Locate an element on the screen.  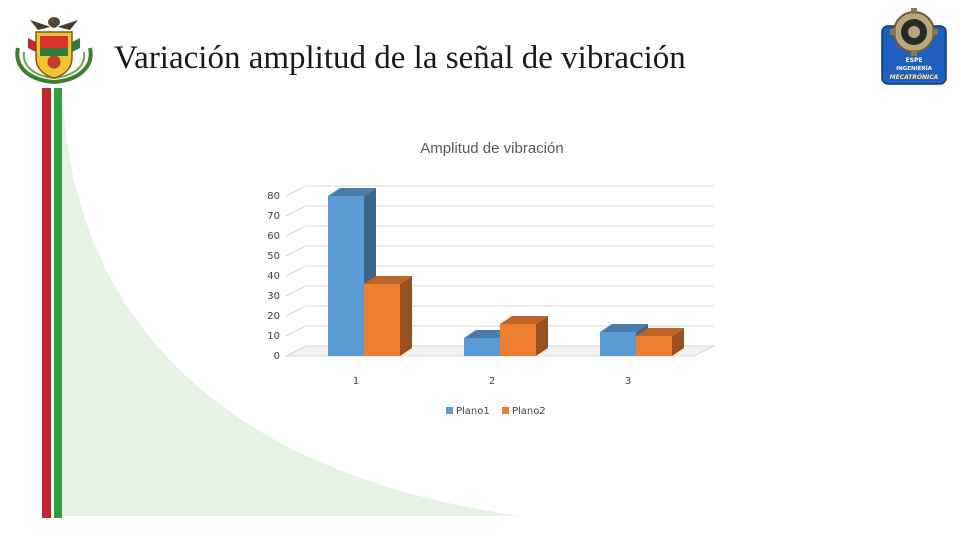
y-tick-label: 60 is located at coordinates (273, 236).